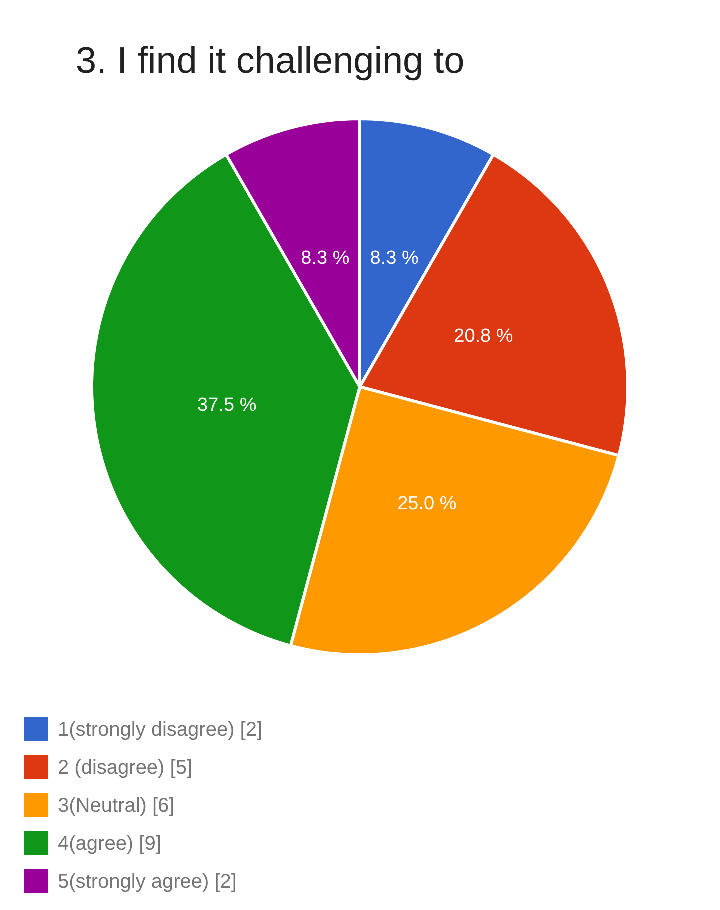  Describe the element at coordinates (270, 60) in the screenshot. I see `chart-title: 3. I find it challenging to` at that location.